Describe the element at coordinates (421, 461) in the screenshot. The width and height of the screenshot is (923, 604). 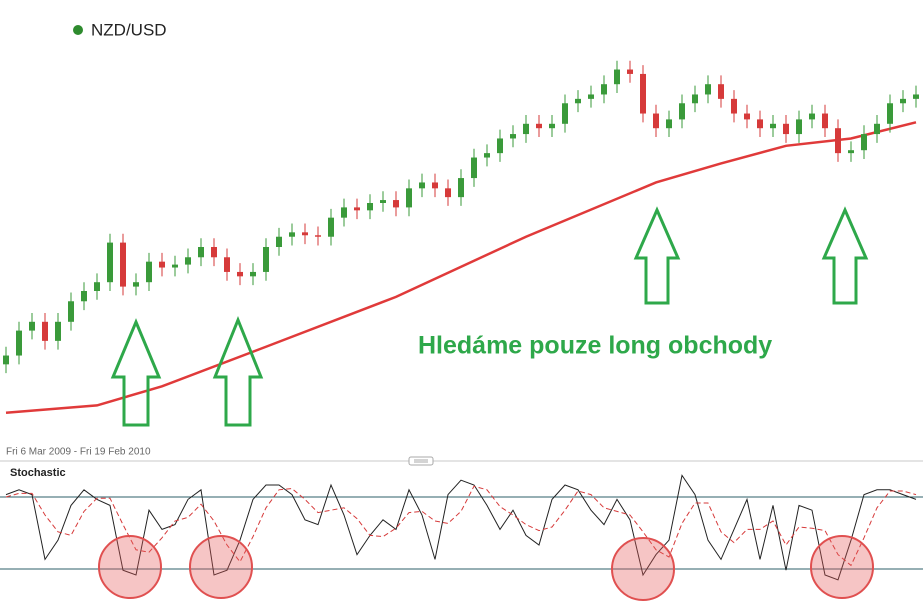
I see `resize-handle` at that location.